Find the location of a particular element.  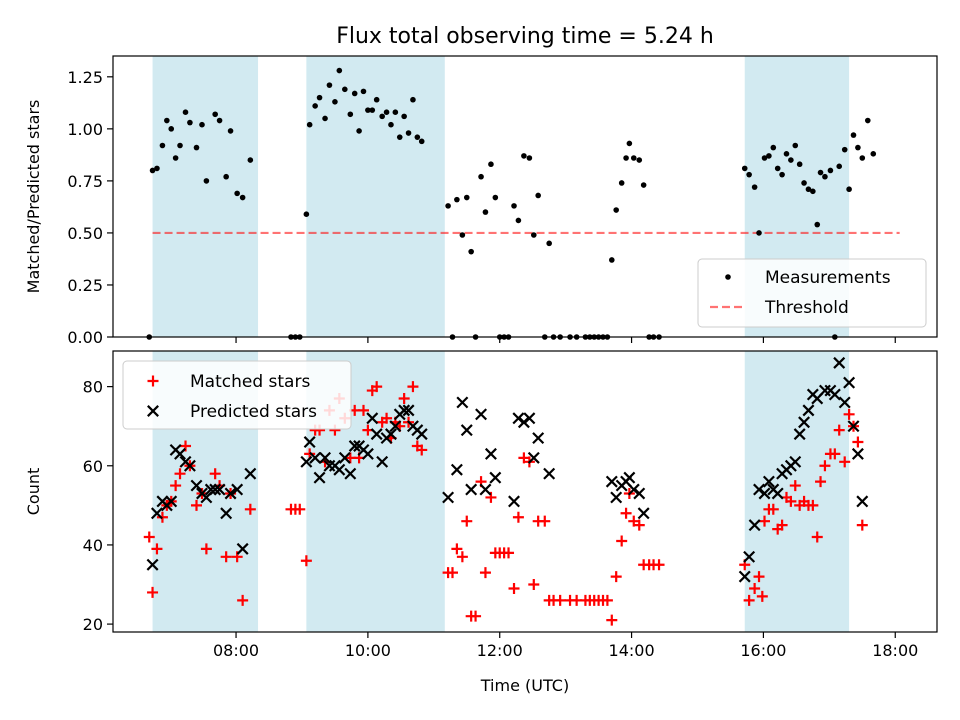

top-panel-y-tick-label: 0.50 is located at coordinates (85, 233).